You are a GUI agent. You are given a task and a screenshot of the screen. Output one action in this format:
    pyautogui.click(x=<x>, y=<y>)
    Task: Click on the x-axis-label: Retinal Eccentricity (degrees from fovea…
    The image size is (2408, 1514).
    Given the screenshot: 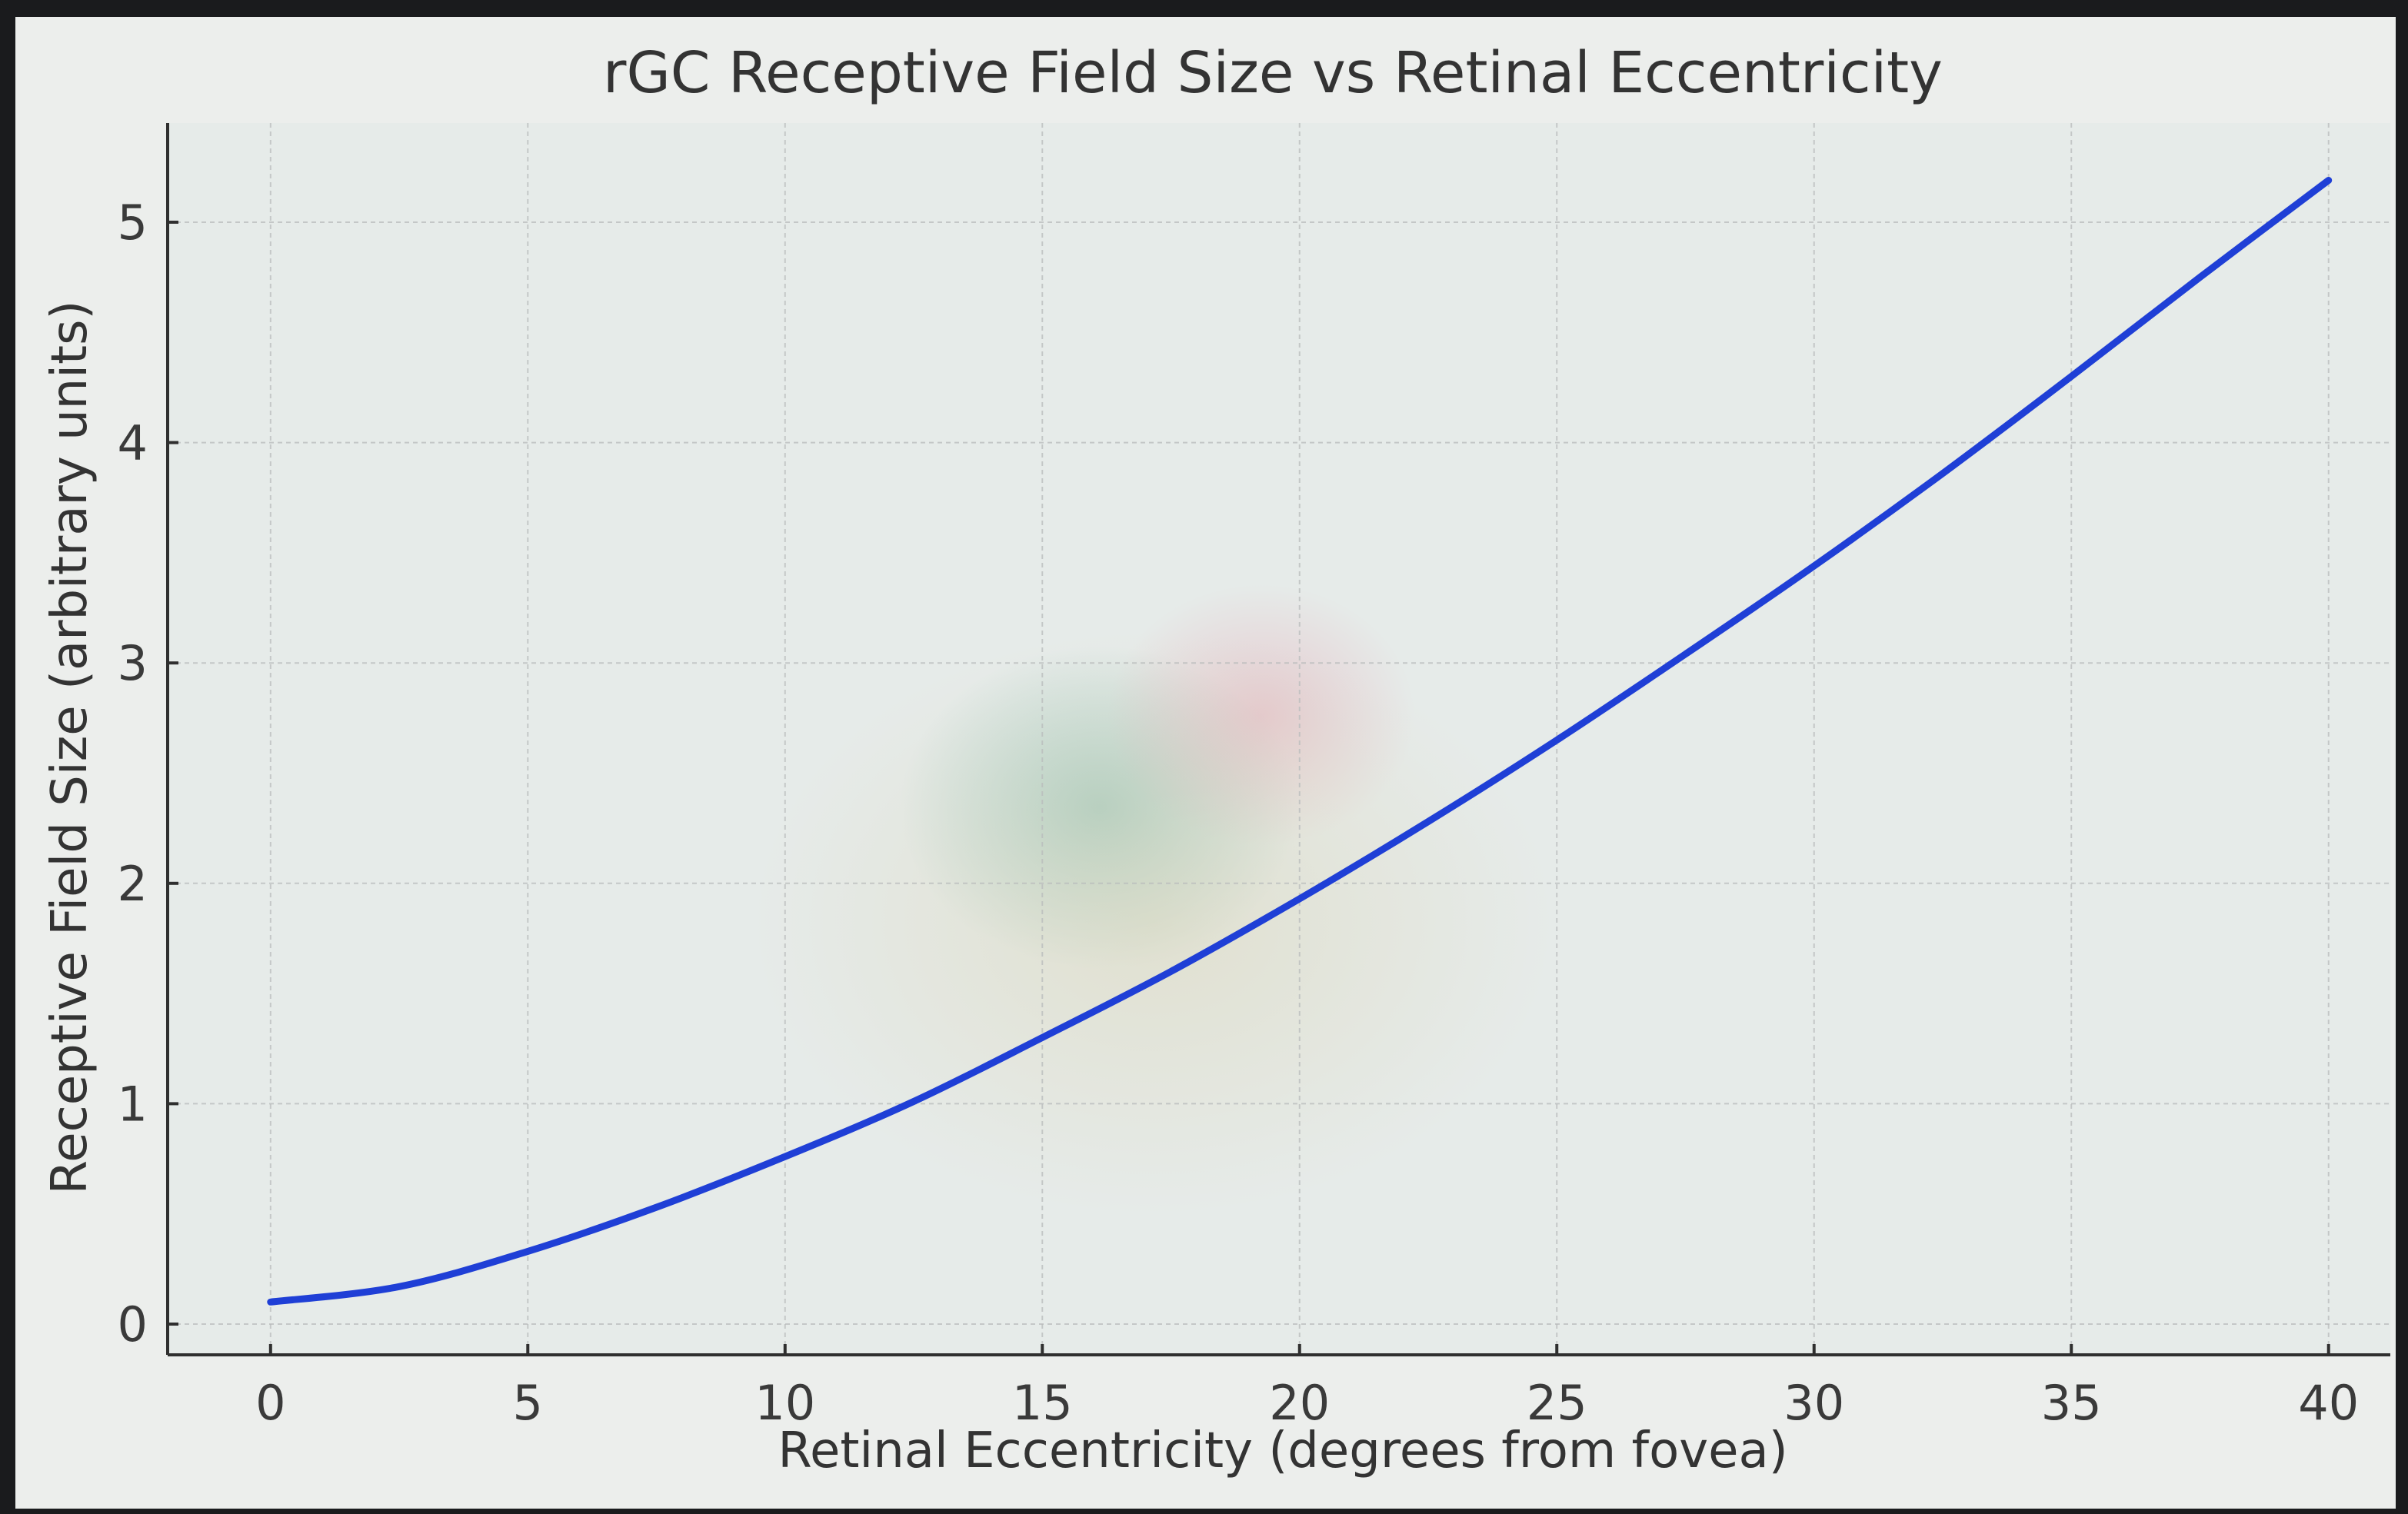 What is the action you would take?
    pyautogui.click(x=1282, y=1450)
    